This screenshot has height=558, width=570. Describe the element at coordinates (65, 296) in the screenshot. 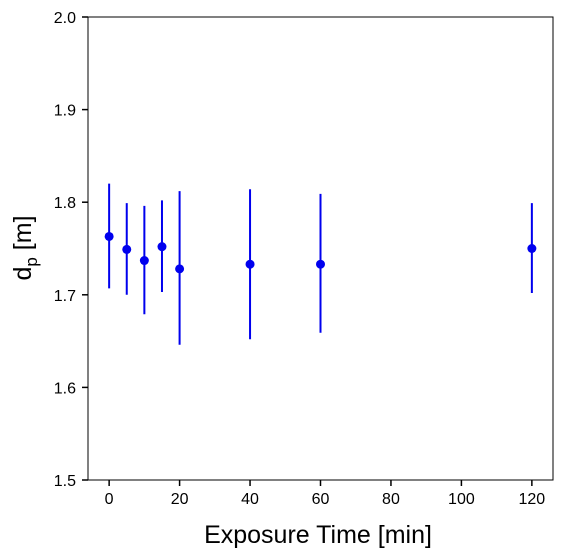

I see `y-tick-label: 1.7` at that location.